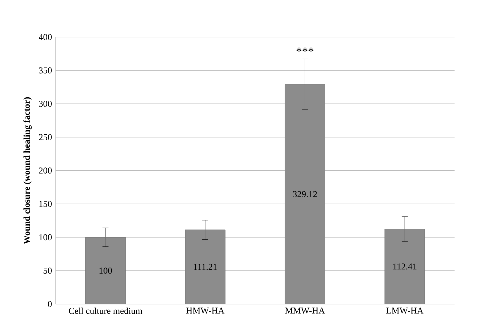 The height and width of the screenshot is (331, 488). What do you see at coordinates (305, 194) in the screenshot?
I see `data-label: 329.12` at bounding box center [305, 194].